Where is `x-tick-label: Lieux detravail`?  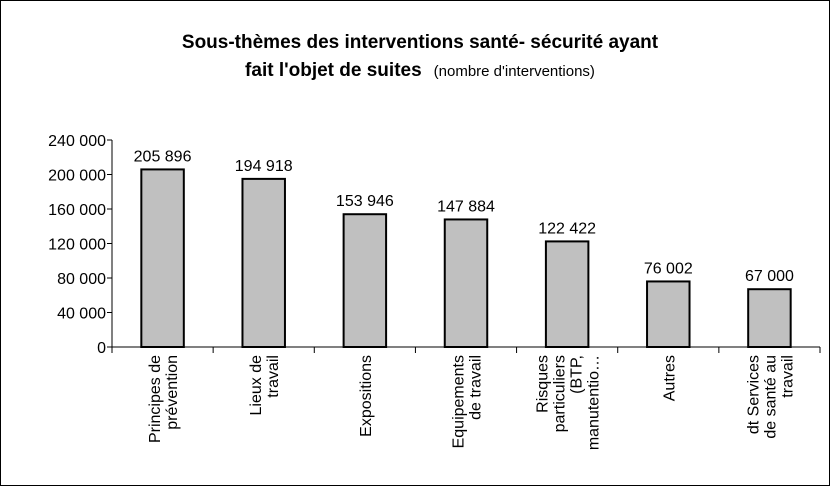
x-tick-label: Lieux detravail is located at coordinates (265, 385).